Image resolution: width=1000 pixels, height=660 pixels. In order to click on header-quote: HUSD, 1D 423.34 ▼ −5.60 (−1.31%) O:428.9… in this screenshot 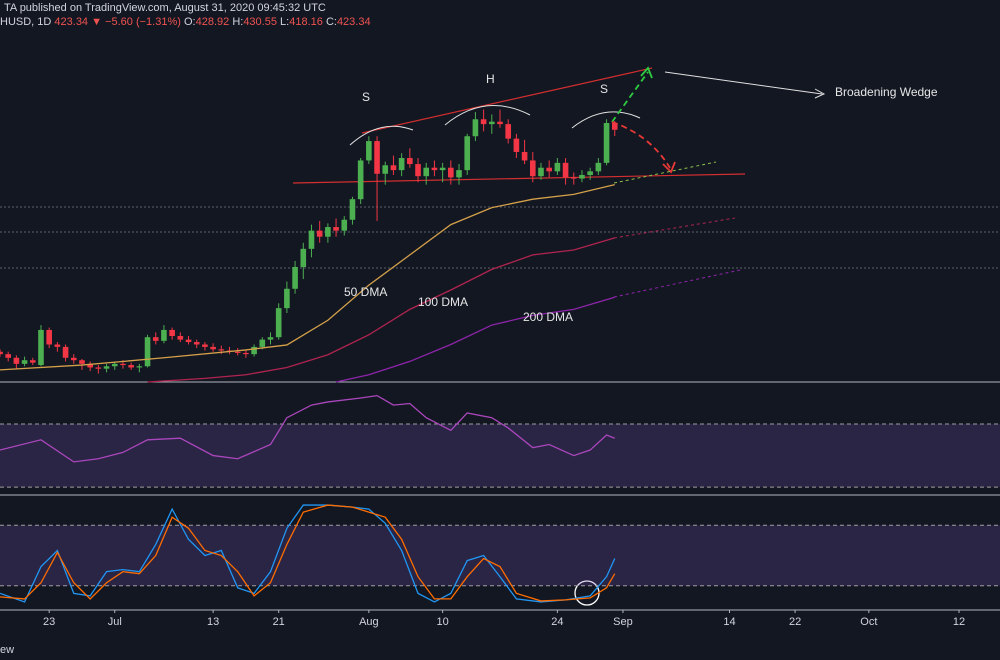, I will do `click(185, 22)`.